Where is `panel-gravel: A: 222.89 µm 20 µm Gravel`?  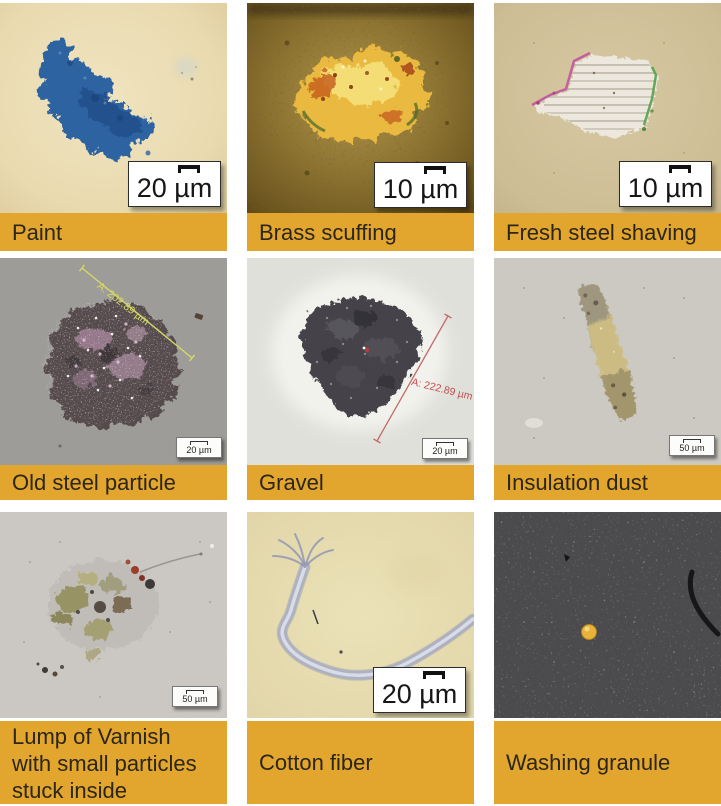
panel-gravel: A: 222.89 µm 20 µm Gravel is located at coordinates (360, 379).